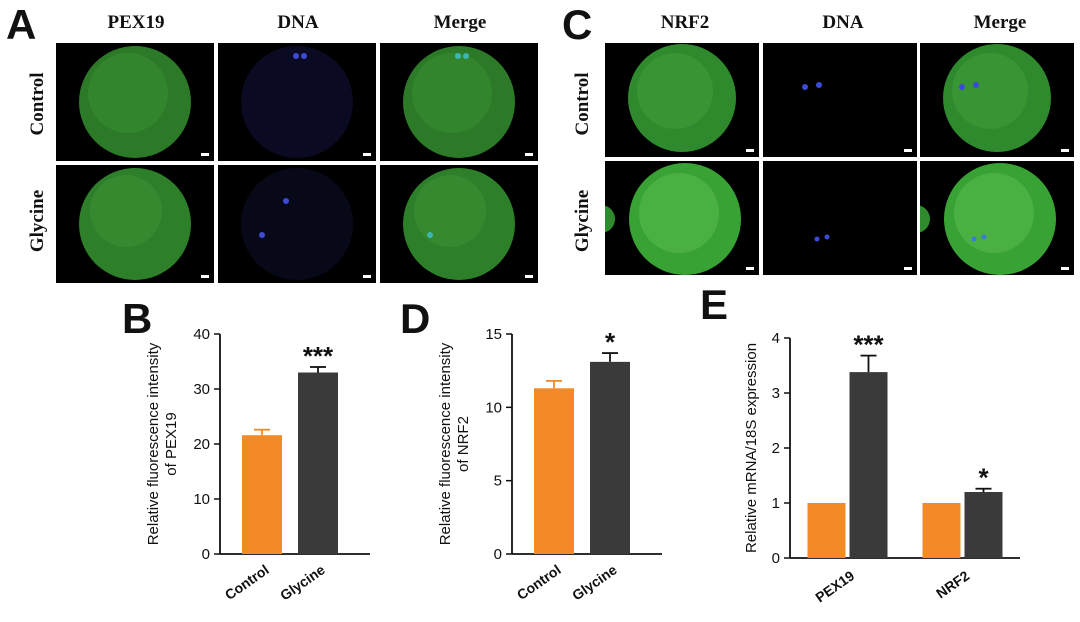 This screenshot has width=1080, height=622. What do you see at coordinates (751, 448) in the screenshot?
I see `y-axis-label: Relative mRNA/18S expression` at bounding box center [751, 448].